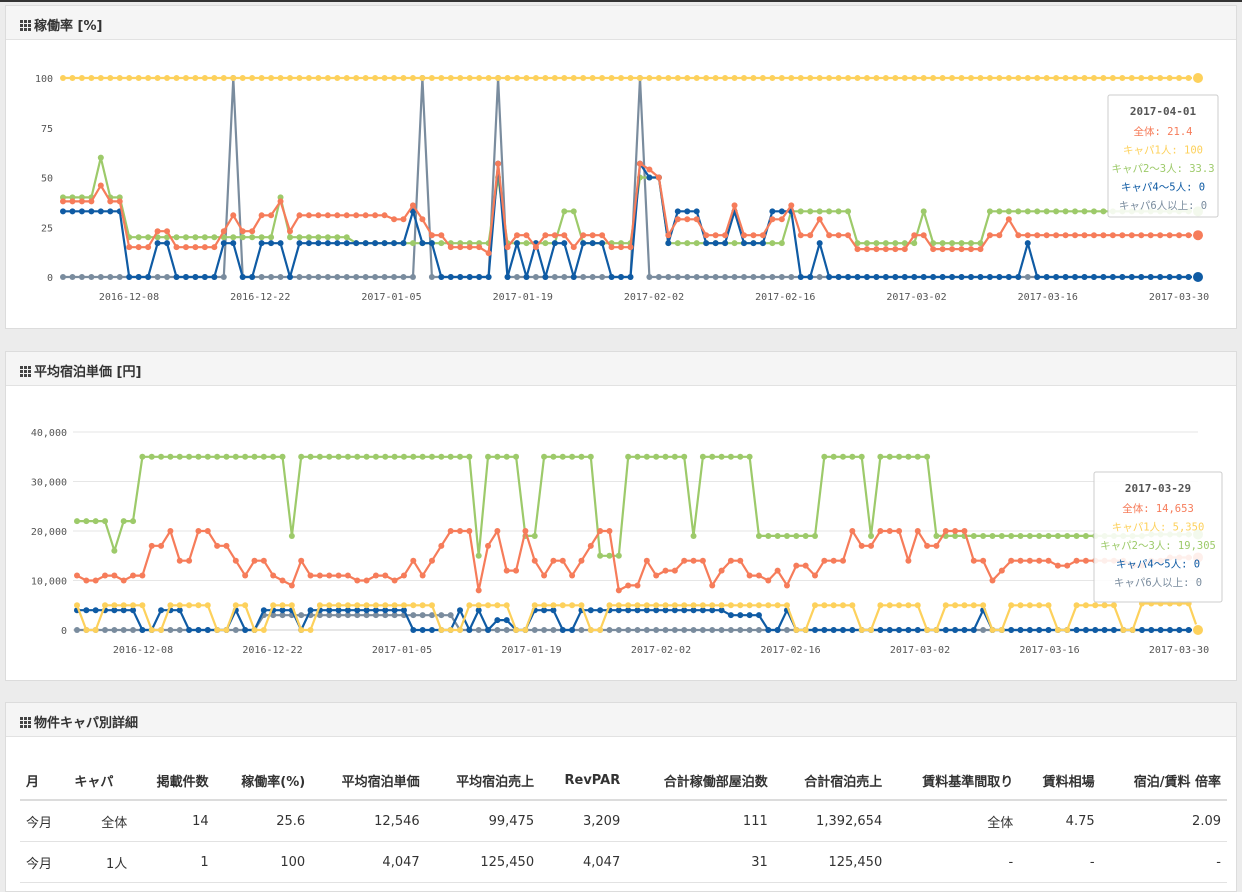 Image resolution: width=1242 pixels, height=892 pixels. What do you see at coordinates (368, 821) in the screenshot?
I see `table-cell: 12,546` at bounding box center [368, 821].